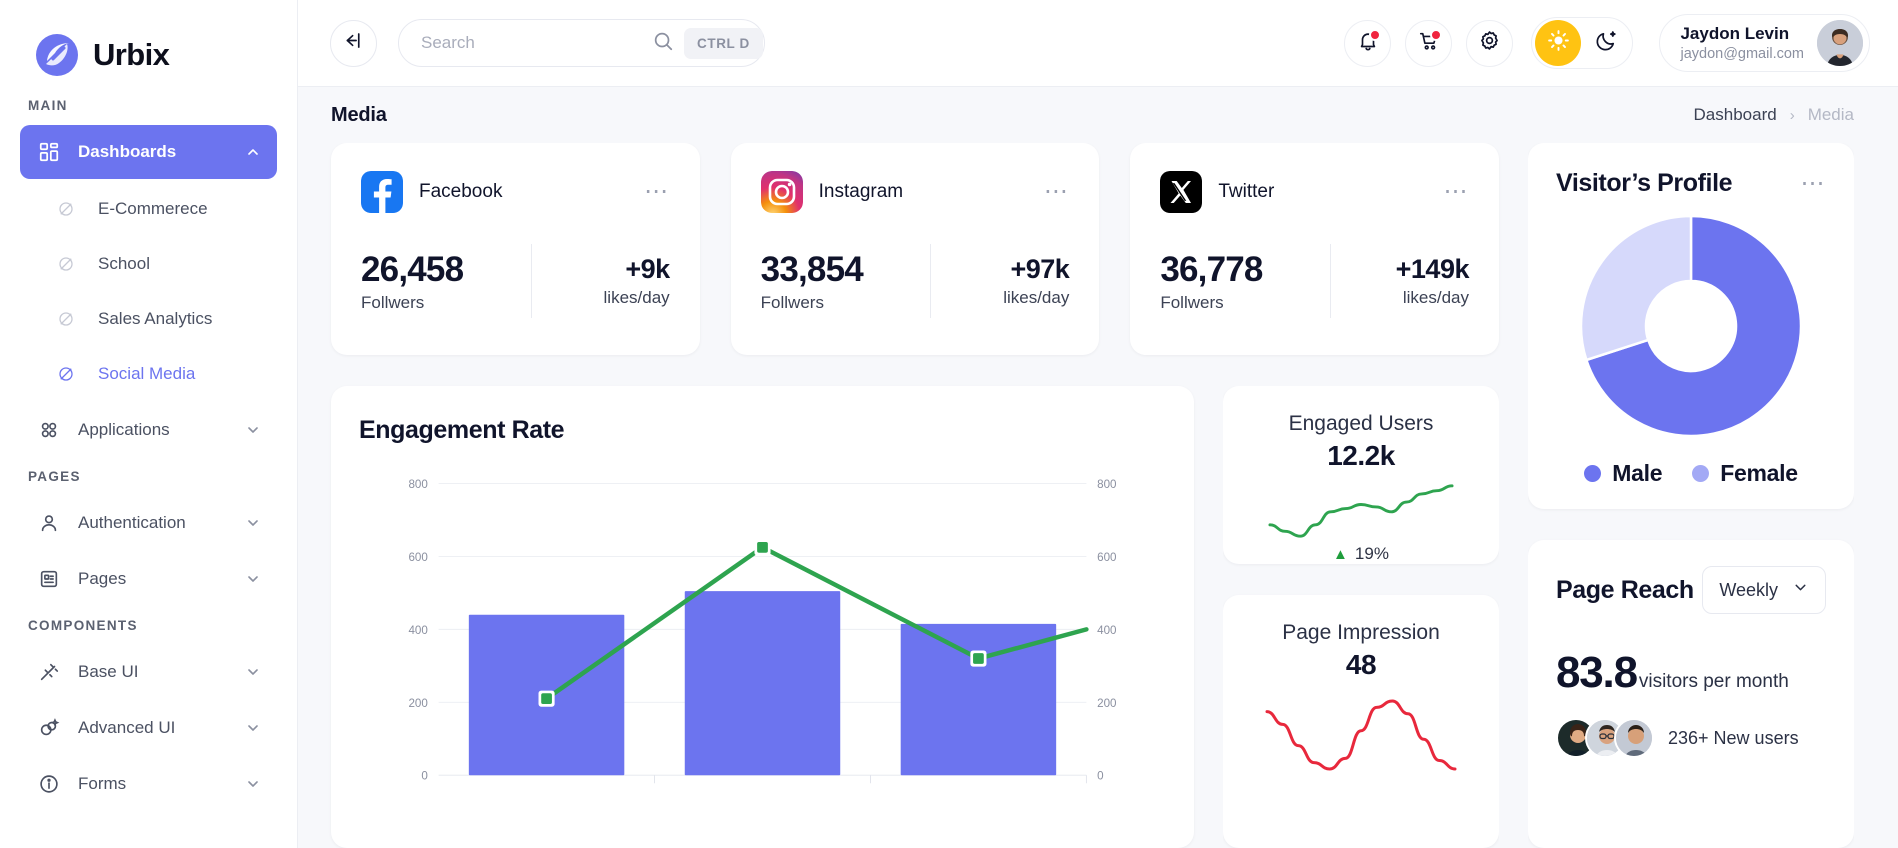  Describe the element at coordinates (148, 672) in the screenshot. I see `sidebar-item-base-ui: Base UI` at that location.